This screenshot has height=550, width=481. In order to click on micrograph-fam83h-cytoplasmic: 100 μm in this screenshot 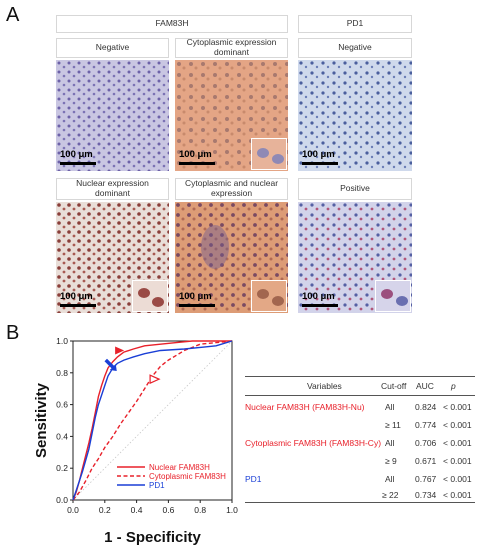, I will do `click(231, 115)`.